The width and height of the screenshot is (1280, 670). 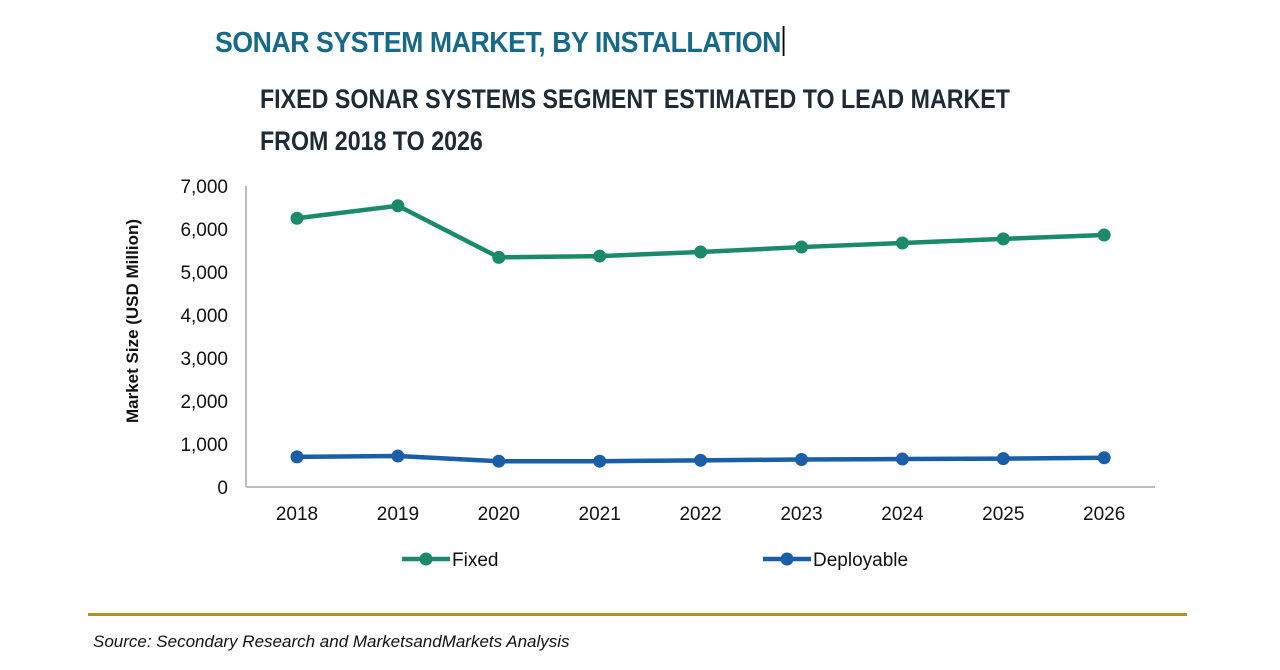 I want to click on x-tick-label: 2019, so click(x=398, y=514).